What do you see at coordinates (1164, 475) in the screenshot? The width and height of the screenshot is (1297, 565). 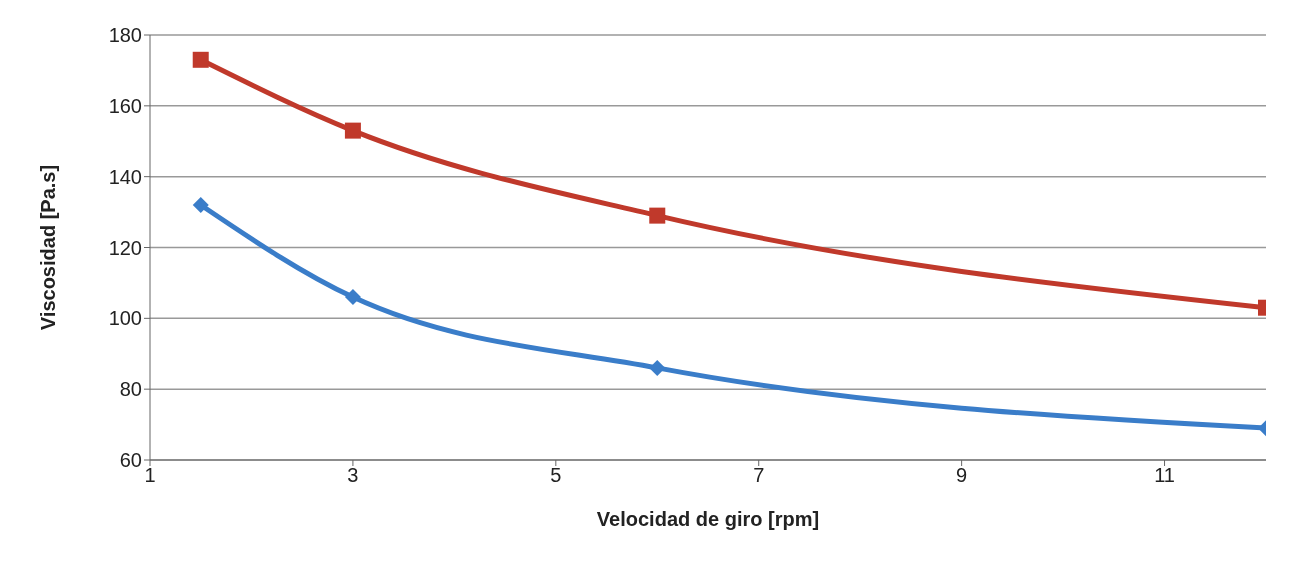 I see `x-tick-label: 11` at bounding box center [1164, 475].